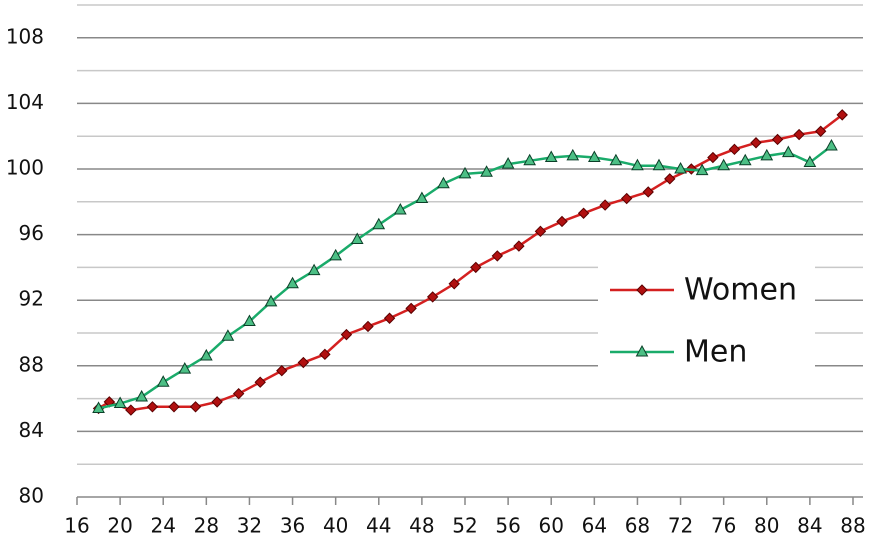 The height and width of the screenshot is (540, 880). I want to click on x-tick-label: 72, so click(680, 526).